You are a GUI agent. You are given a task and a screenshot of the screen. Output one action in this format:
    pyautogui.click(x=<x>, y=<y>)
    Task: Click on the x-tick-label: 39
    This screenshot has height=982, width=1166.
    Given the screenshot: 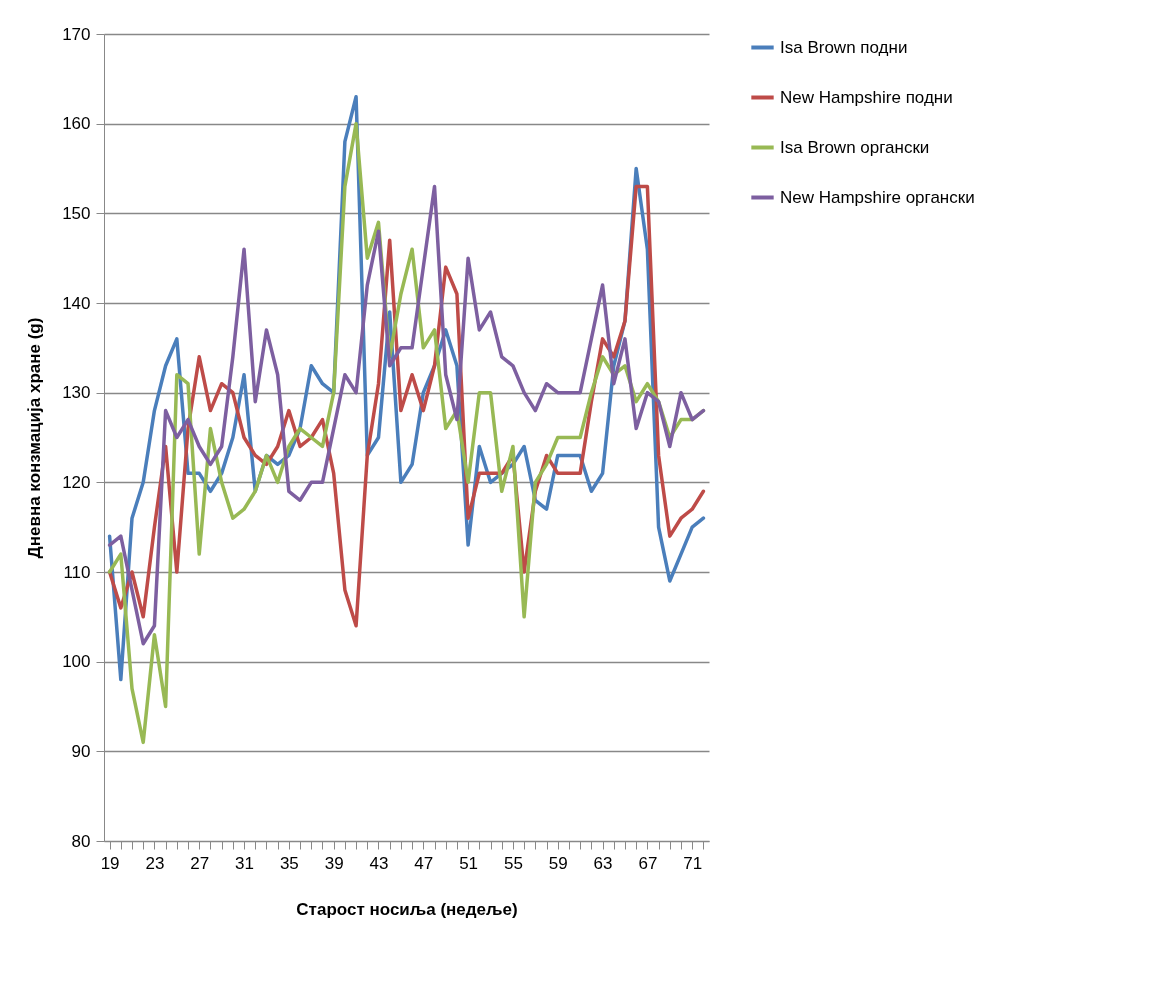 What is the action you would take?
    pyautogui.click(x=334, y=863)
    